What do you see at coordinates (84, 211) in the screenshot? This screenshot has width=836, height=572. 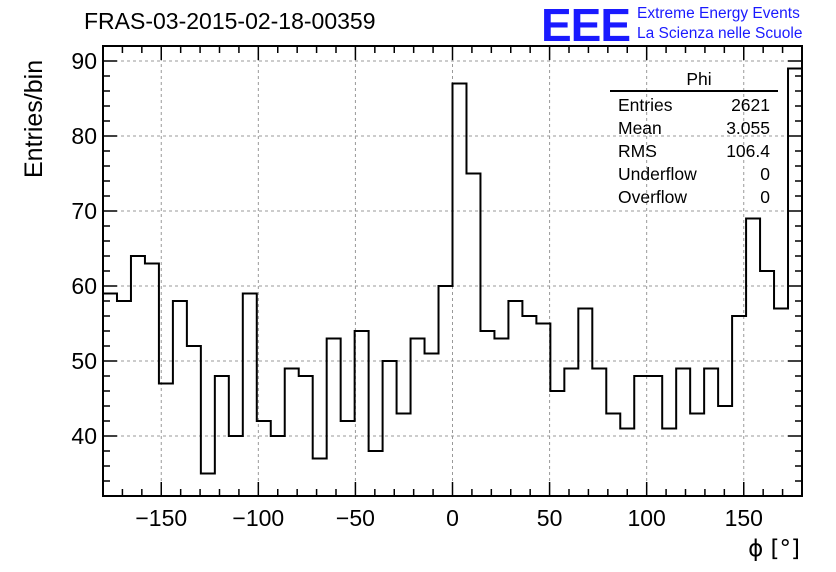 I see `y-tick-label: 70` at bounding box center [84, 211].